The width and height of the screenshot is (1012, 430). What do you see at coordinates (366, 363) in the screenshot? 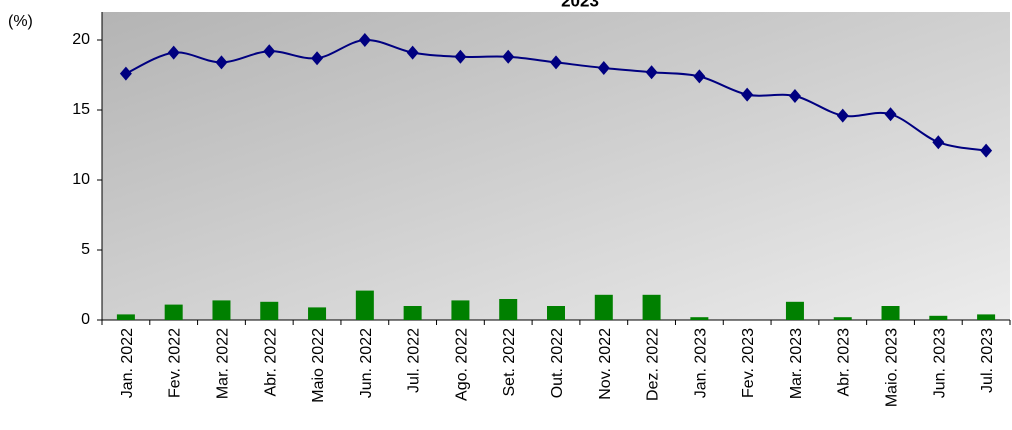
I see `x-tick-label: Jun. 2022` at bounding box center [366, 363].